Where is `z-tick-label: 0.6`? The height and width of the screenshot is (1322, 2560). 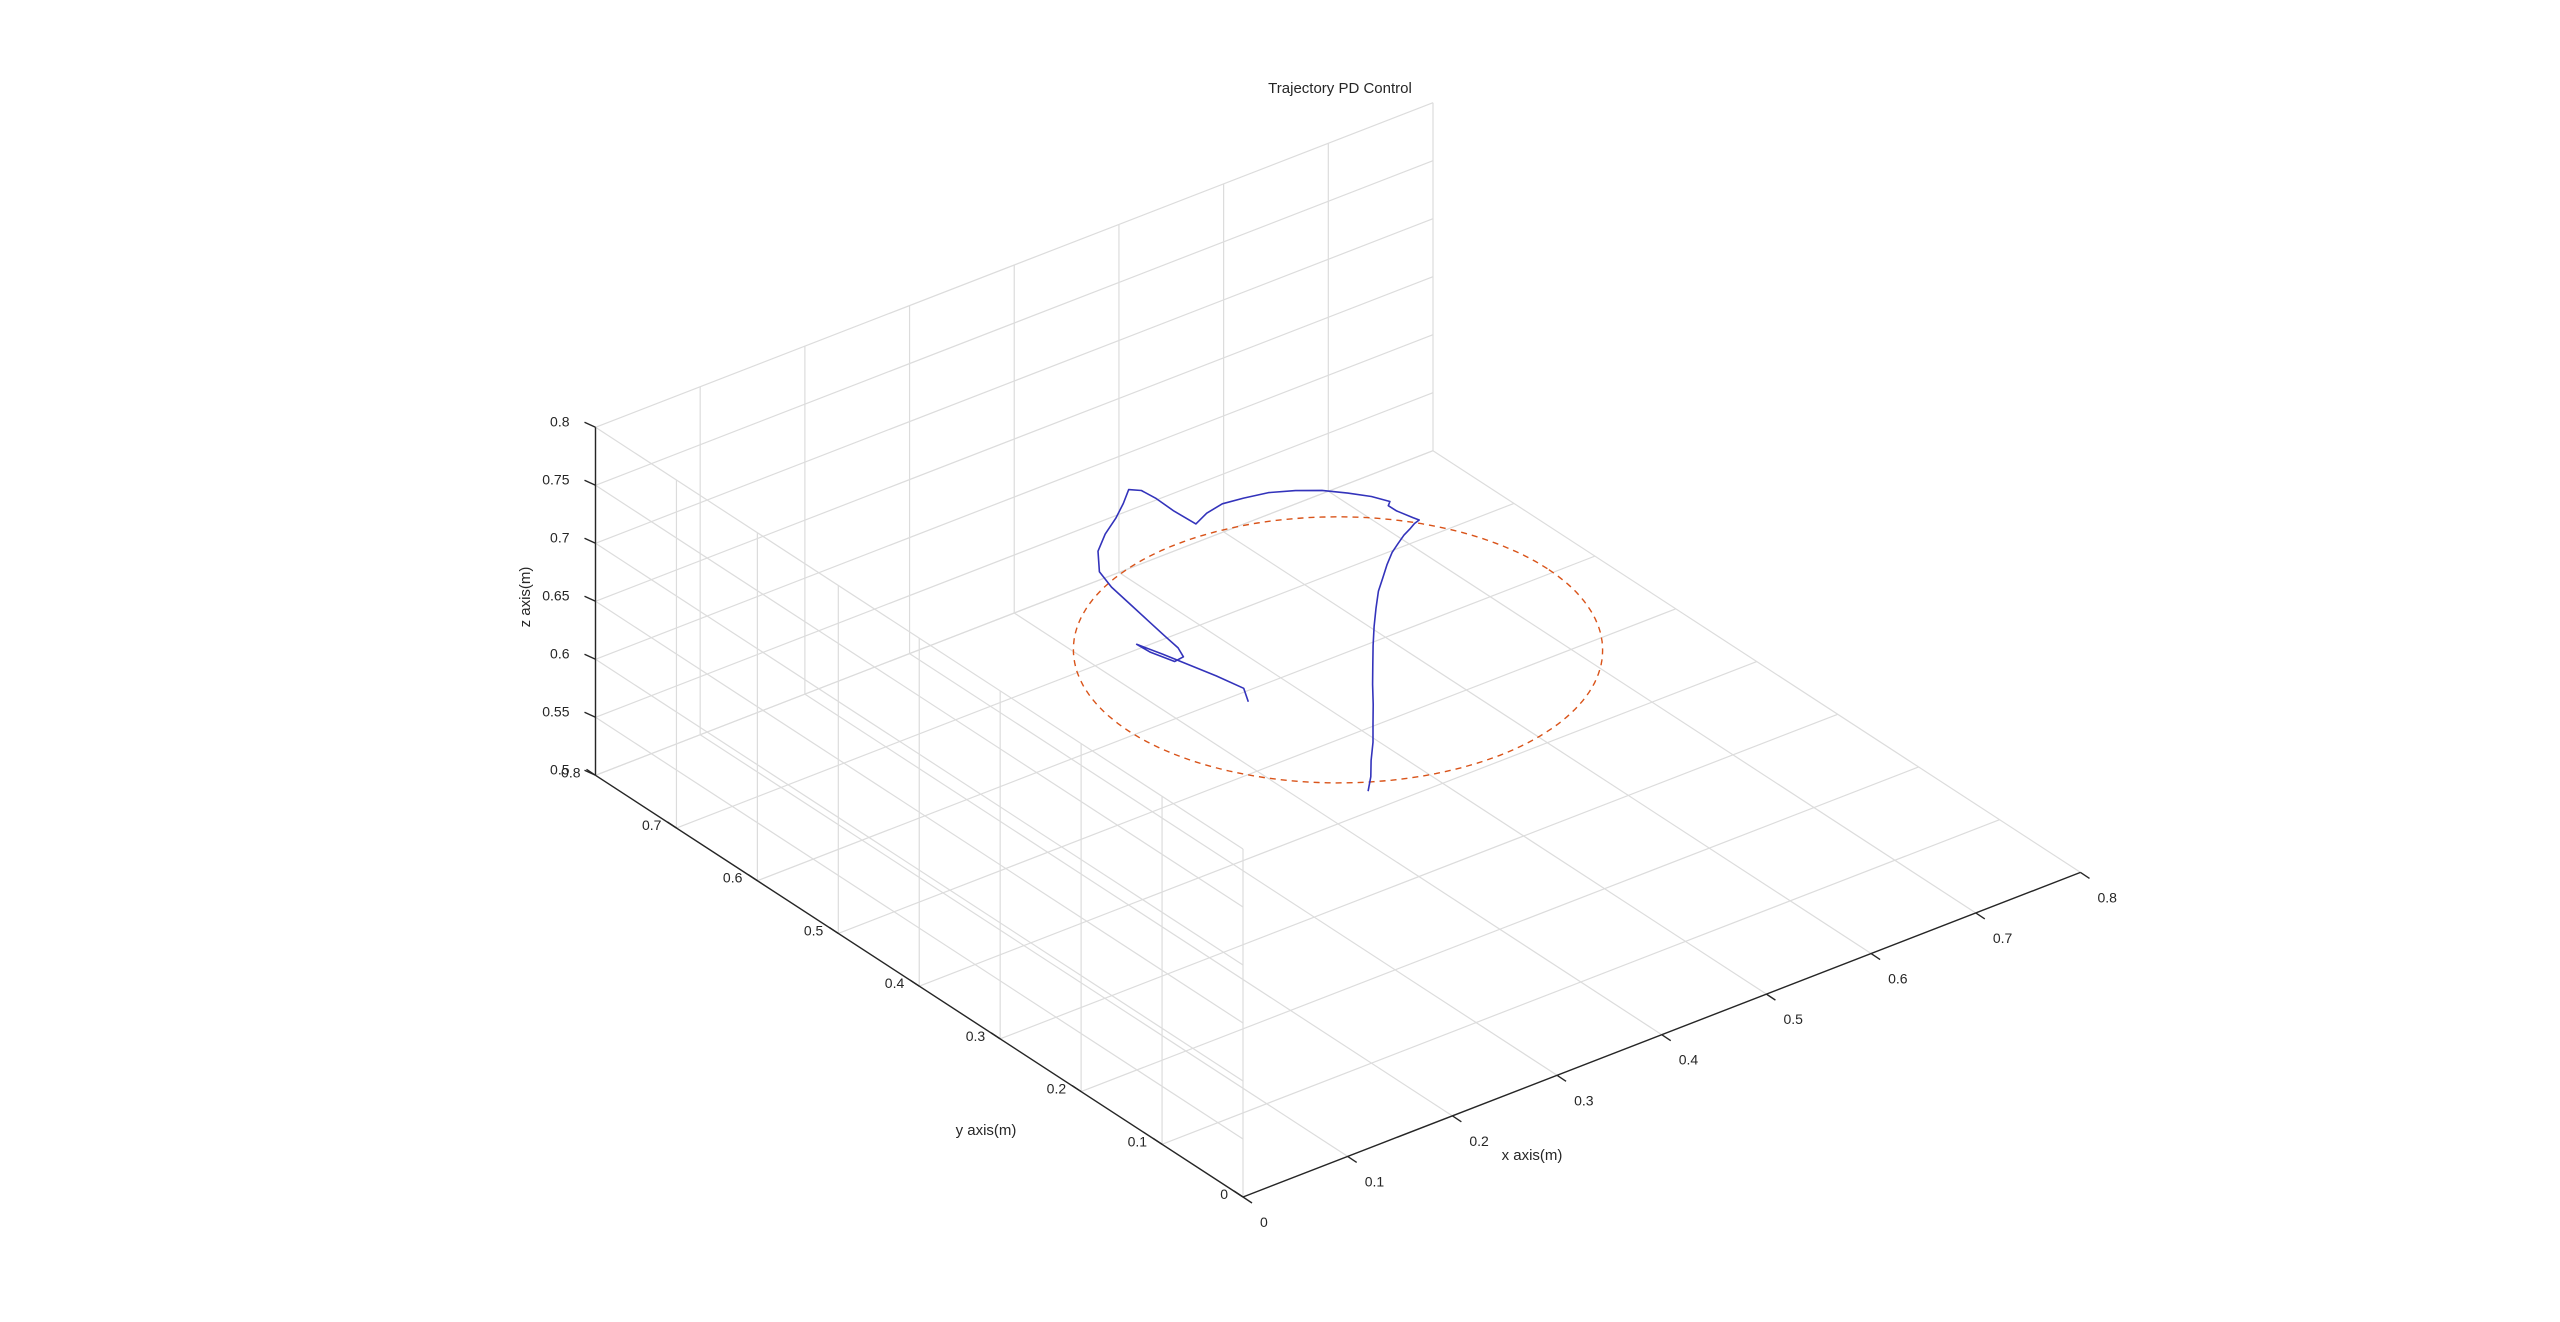
z-tick-label: 0.6 is located at coordinates (560, 653).